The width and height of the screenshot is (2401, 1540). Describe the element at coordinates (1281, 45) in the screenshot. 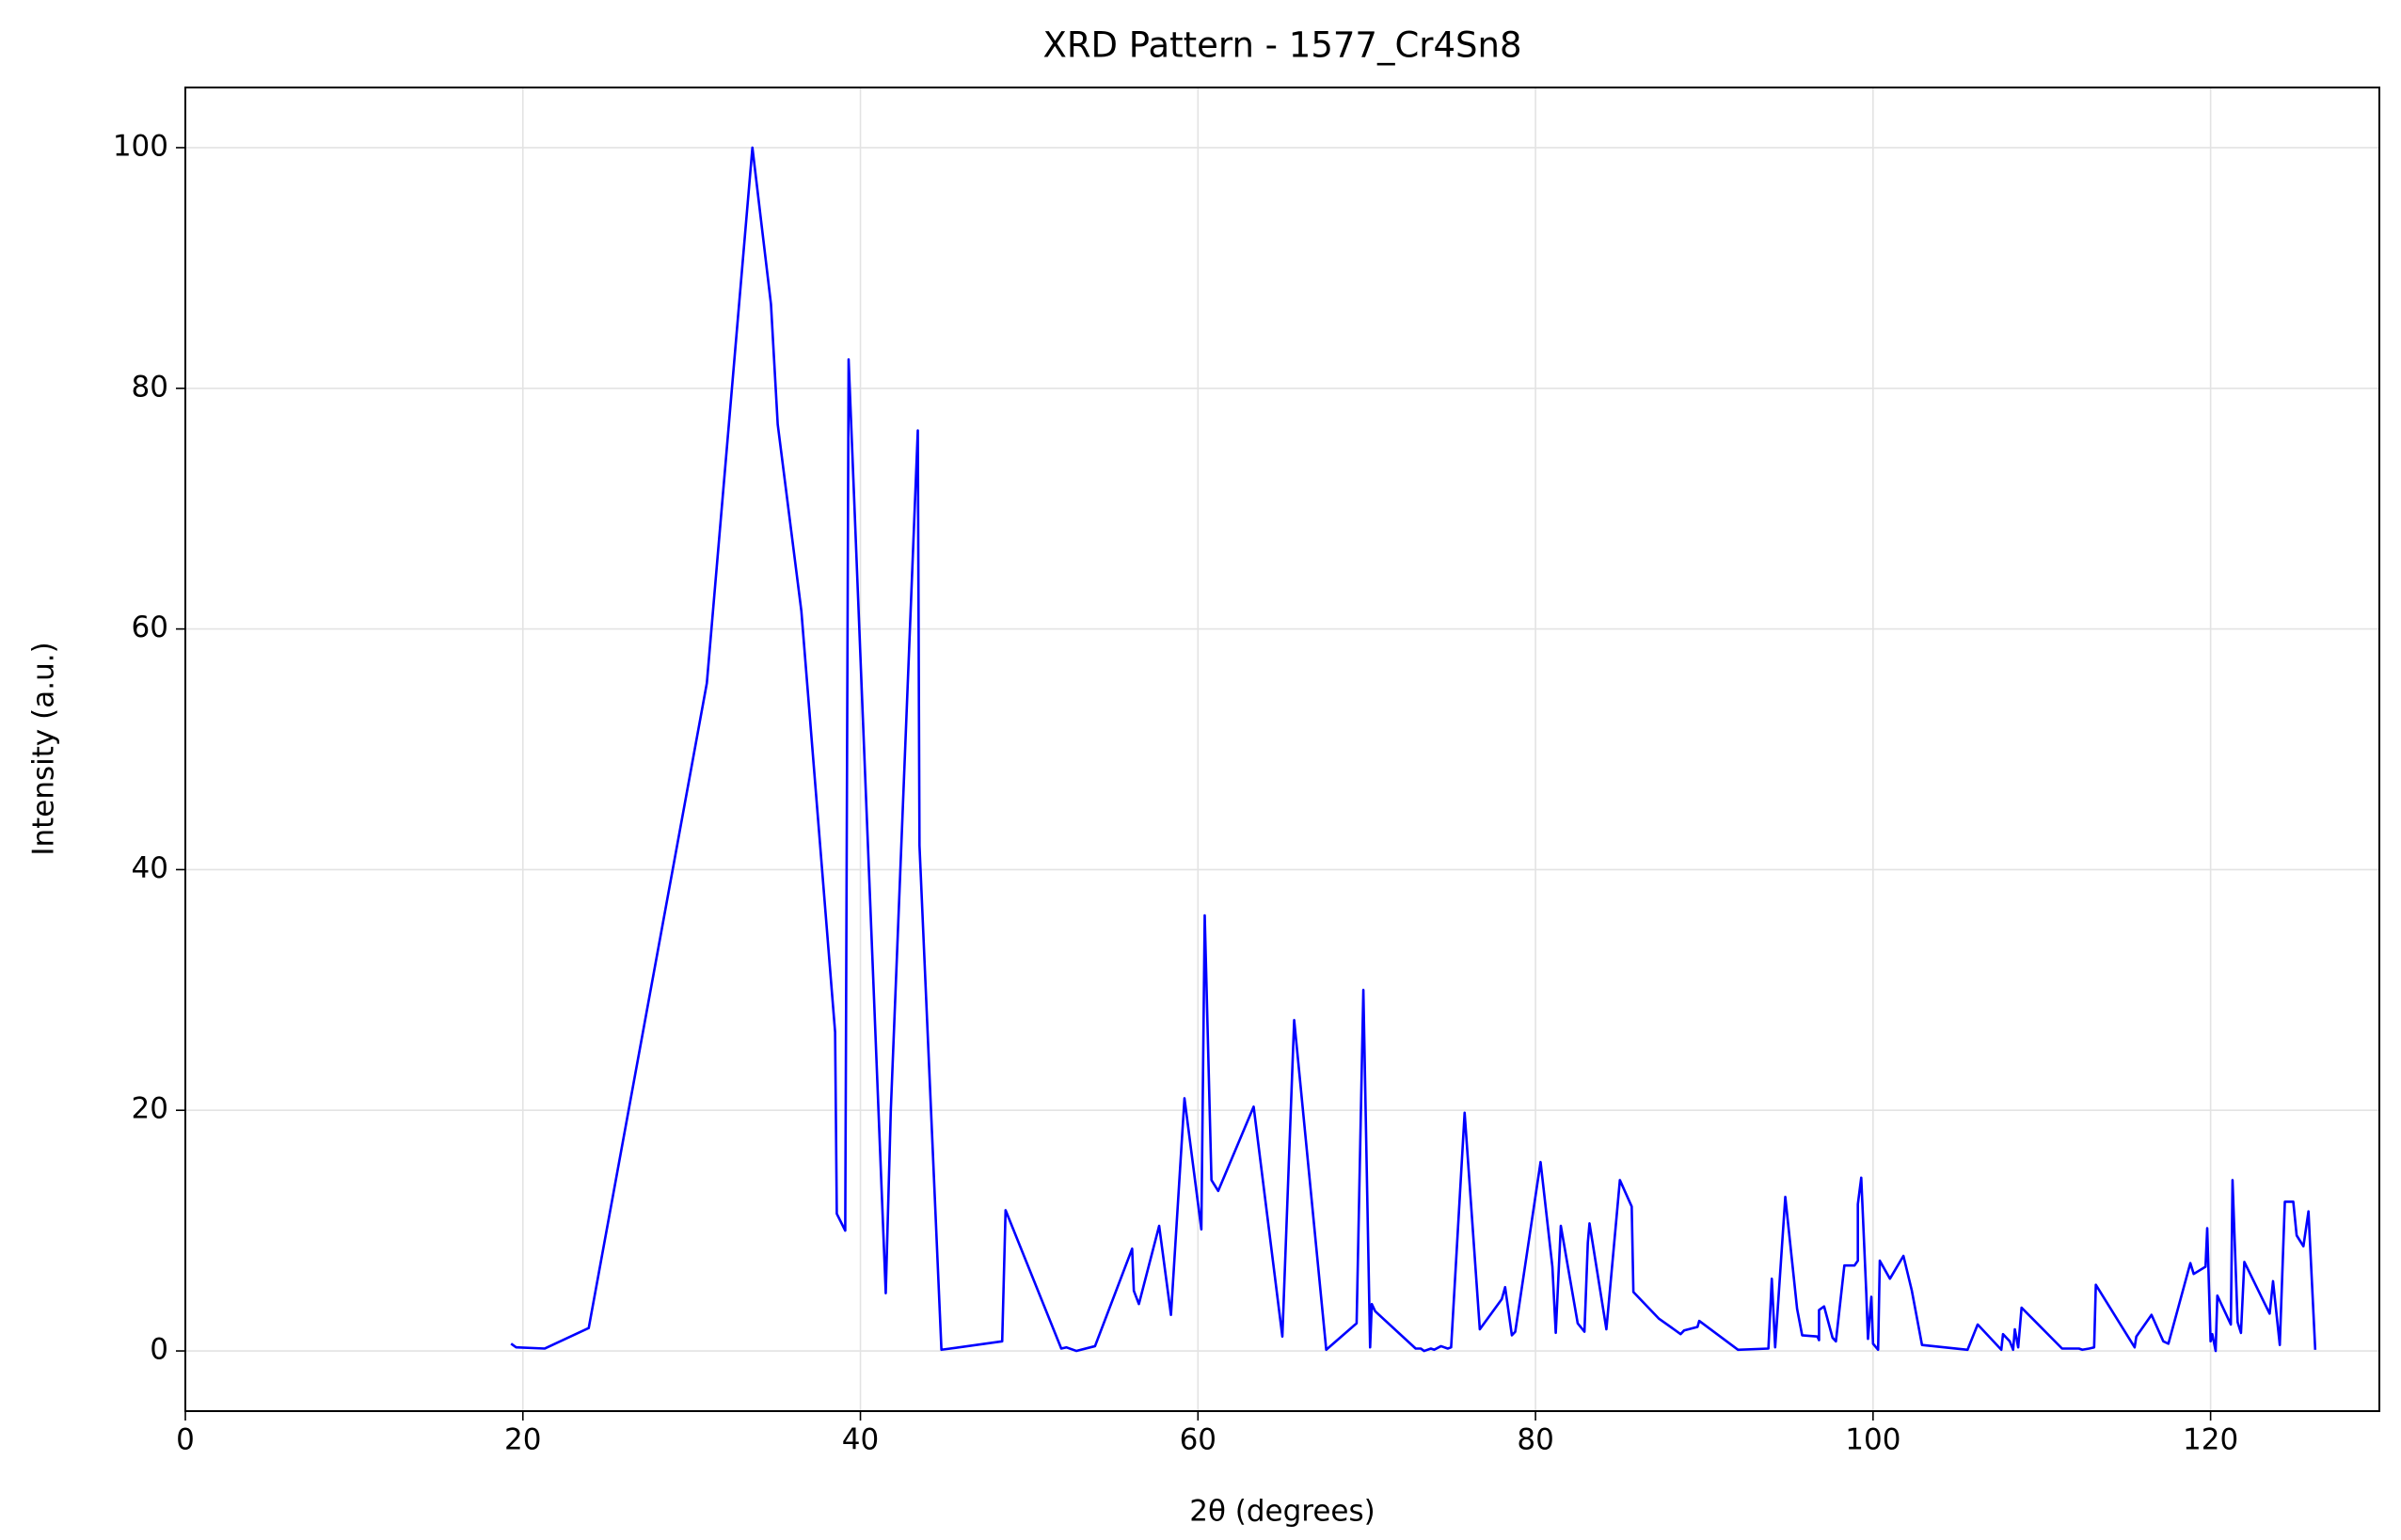

I see `chart-title: XRD Pattern - 1577_Cr4Sn8` at that location.